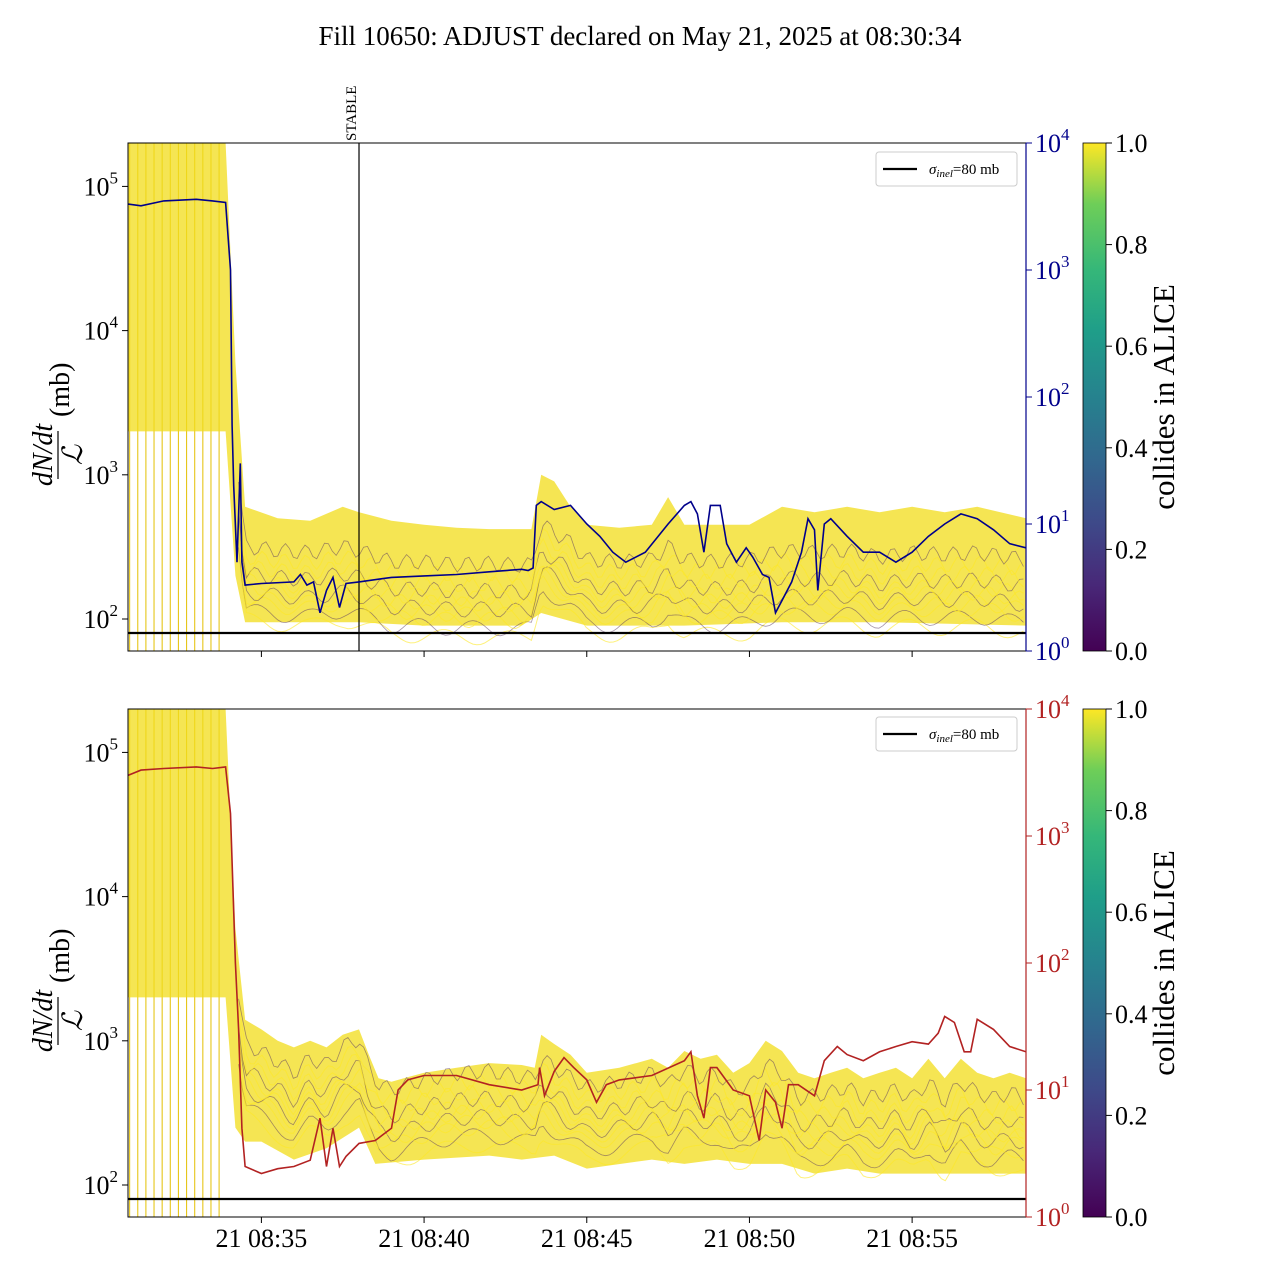 Image resolution: width=1280 pixels, height=1280 pixels. Describe the element at coordinates (101, 895) in the screenshot. I see `bot-ytick-label: 10⁴` at that location.